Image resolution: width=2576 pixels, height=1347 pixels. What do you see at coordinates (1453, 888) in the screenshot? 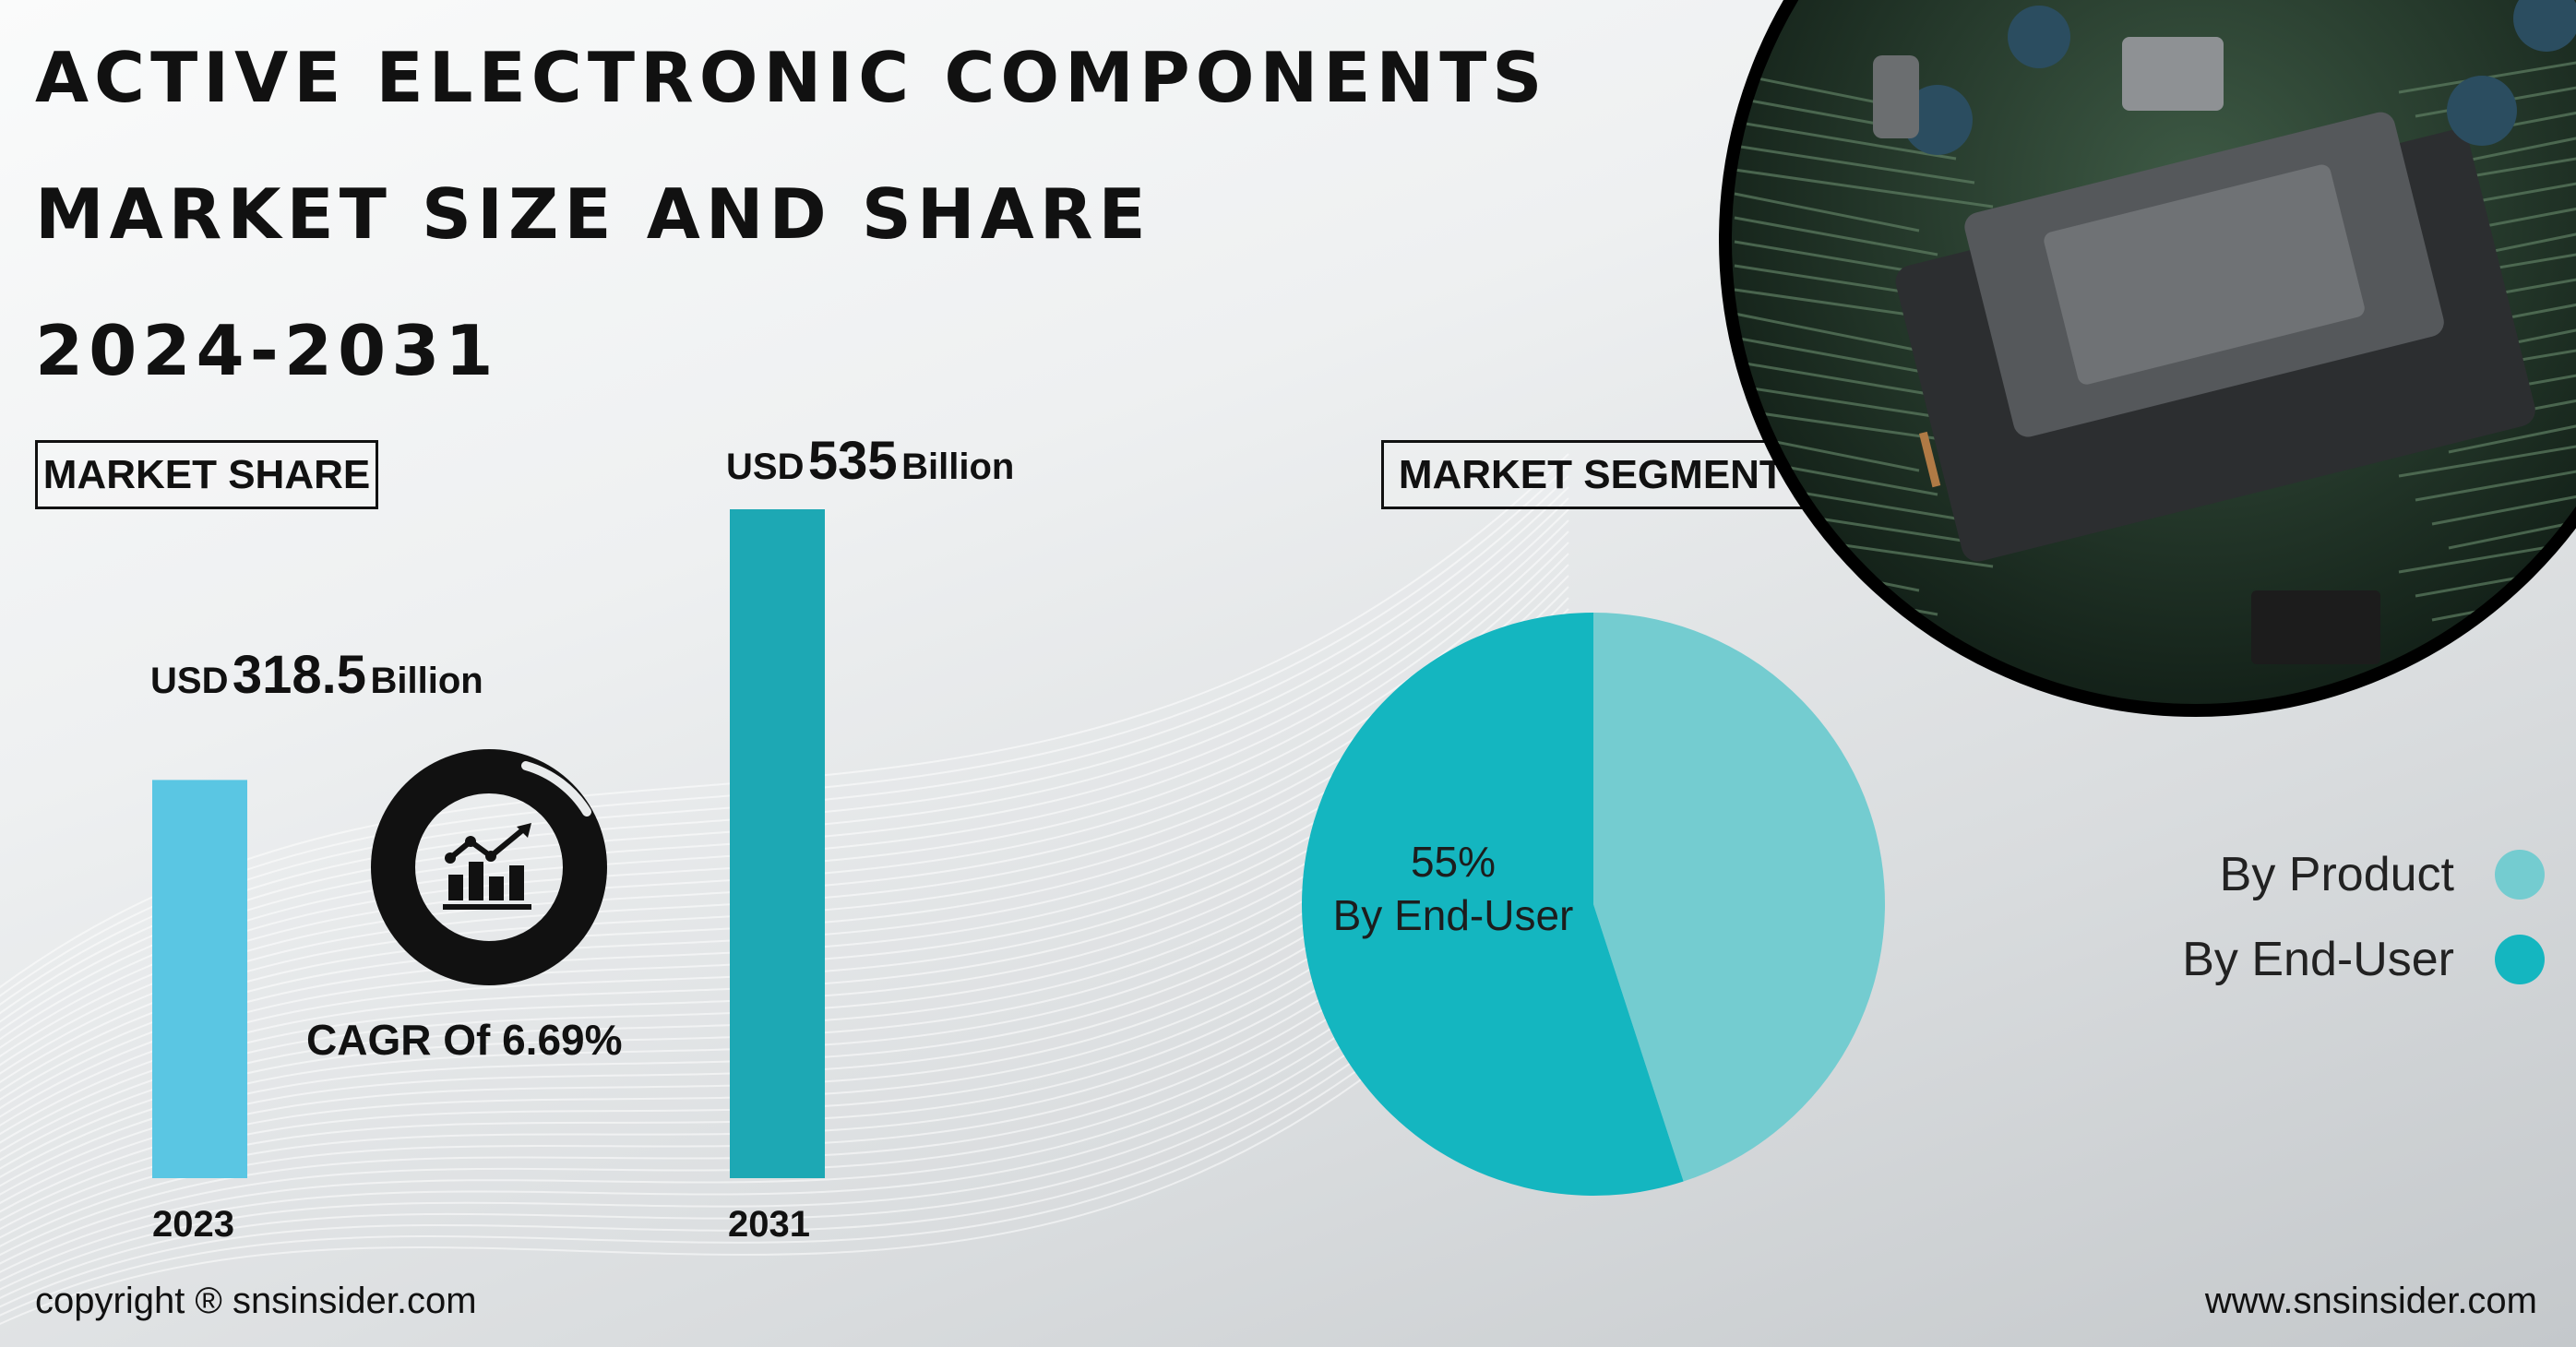
I see `pie-slice-label: 55% By End-User` at bounding box center [1453, 888].